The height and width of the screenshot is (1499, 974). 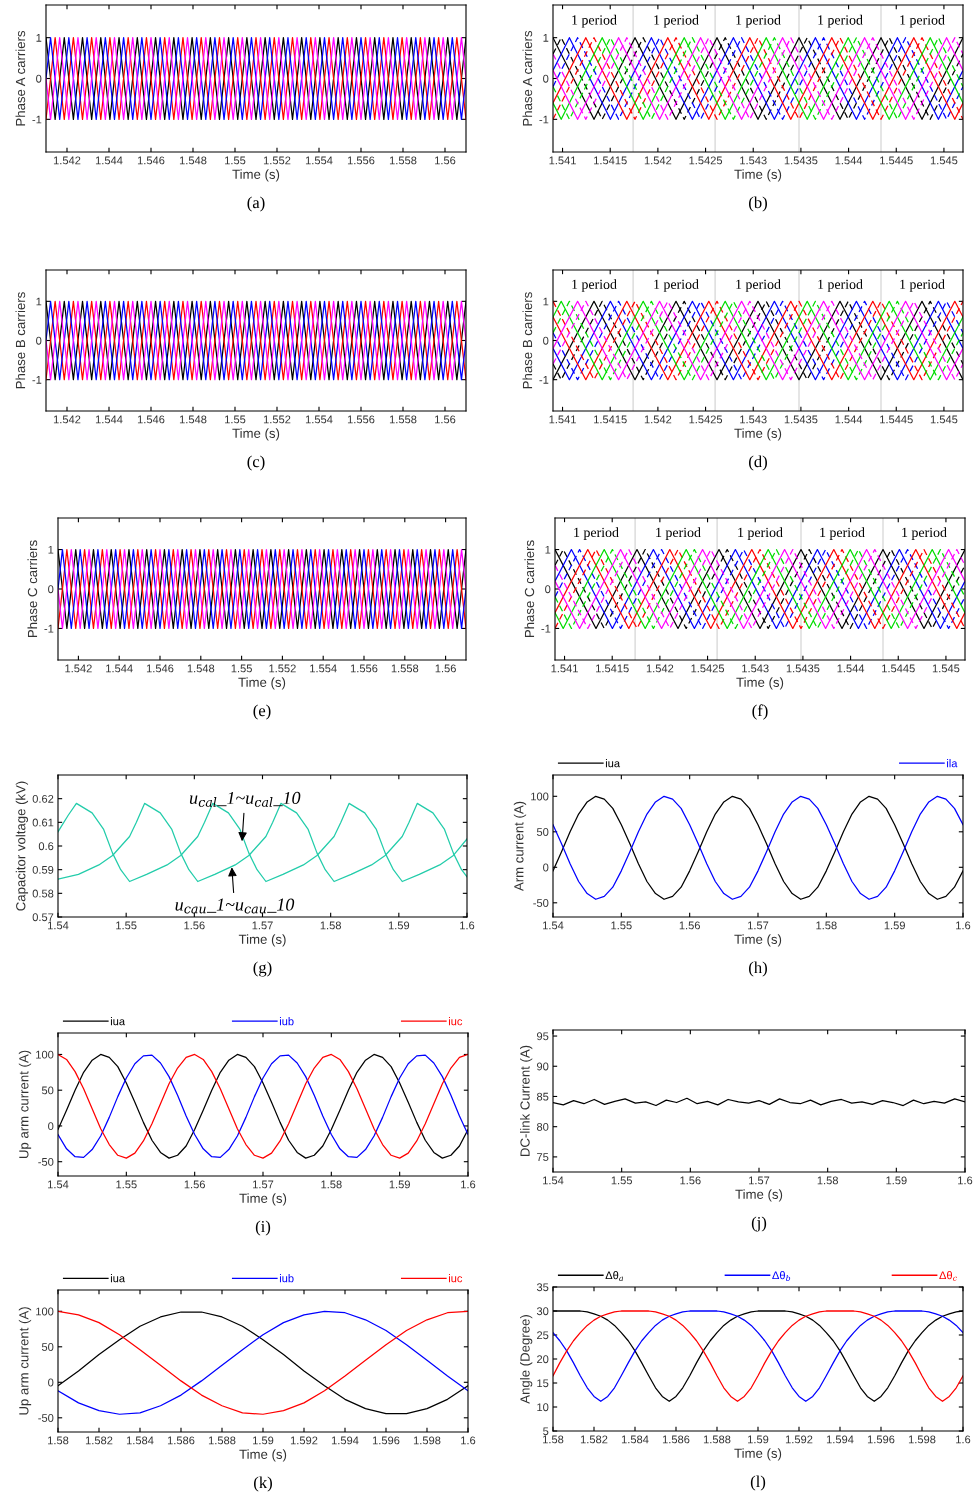 I want to click on y-tick-label: 0.62, so click(x=43, y=798).